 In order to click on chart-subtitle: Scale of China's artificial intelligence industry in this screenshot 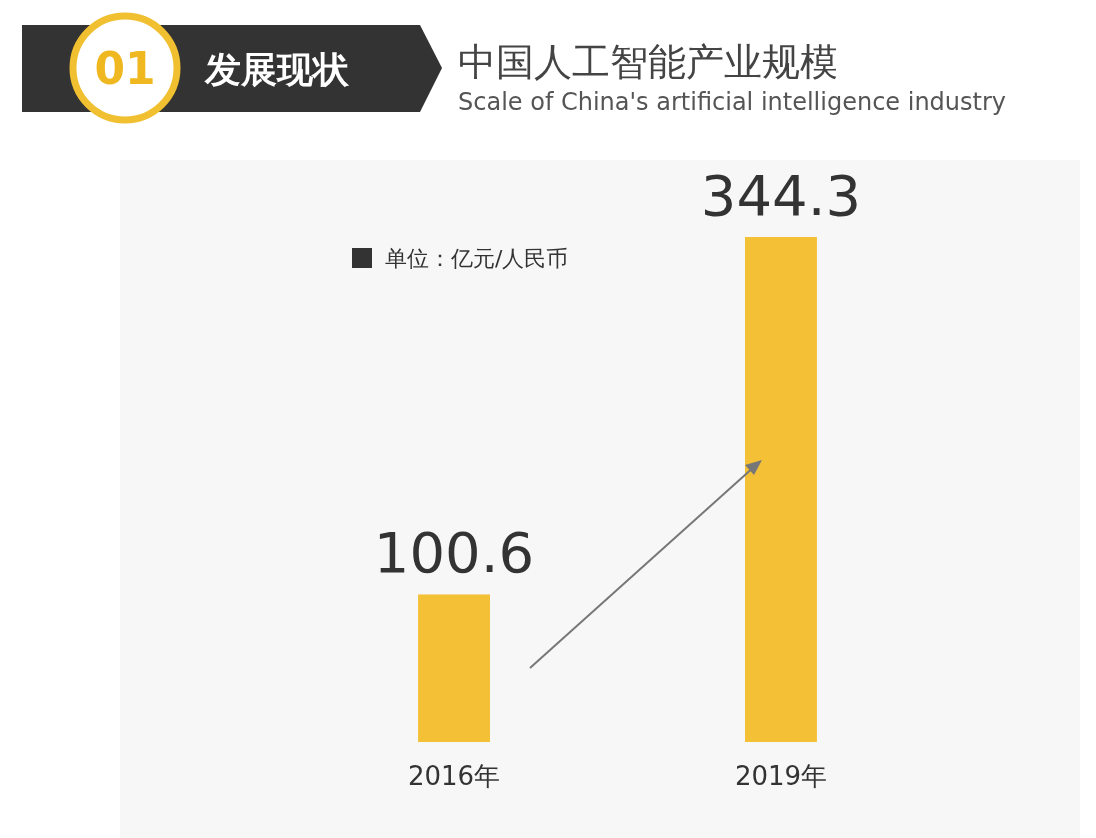, I will do `click(732, 102)`.